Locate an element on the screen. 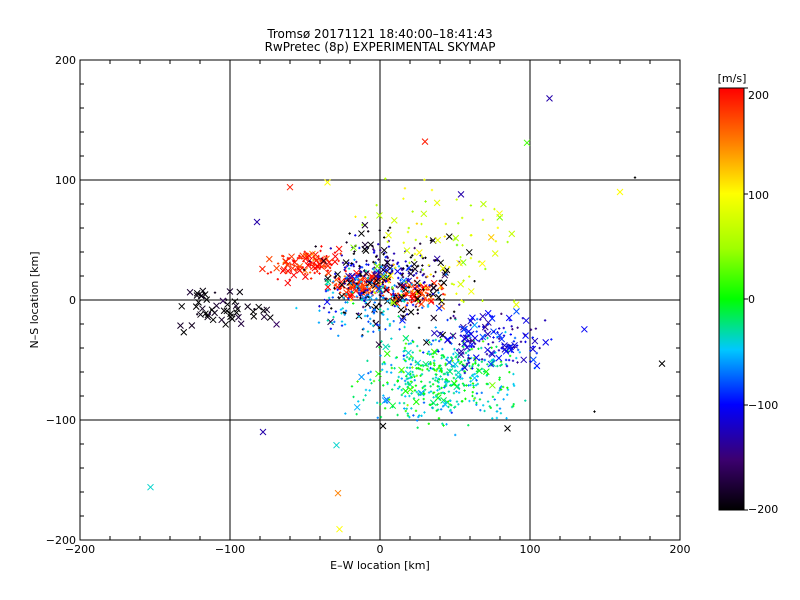 The height and width of the screenshot is (600, 800). x-tick-label: 0 is located at coordinates (380, 549).